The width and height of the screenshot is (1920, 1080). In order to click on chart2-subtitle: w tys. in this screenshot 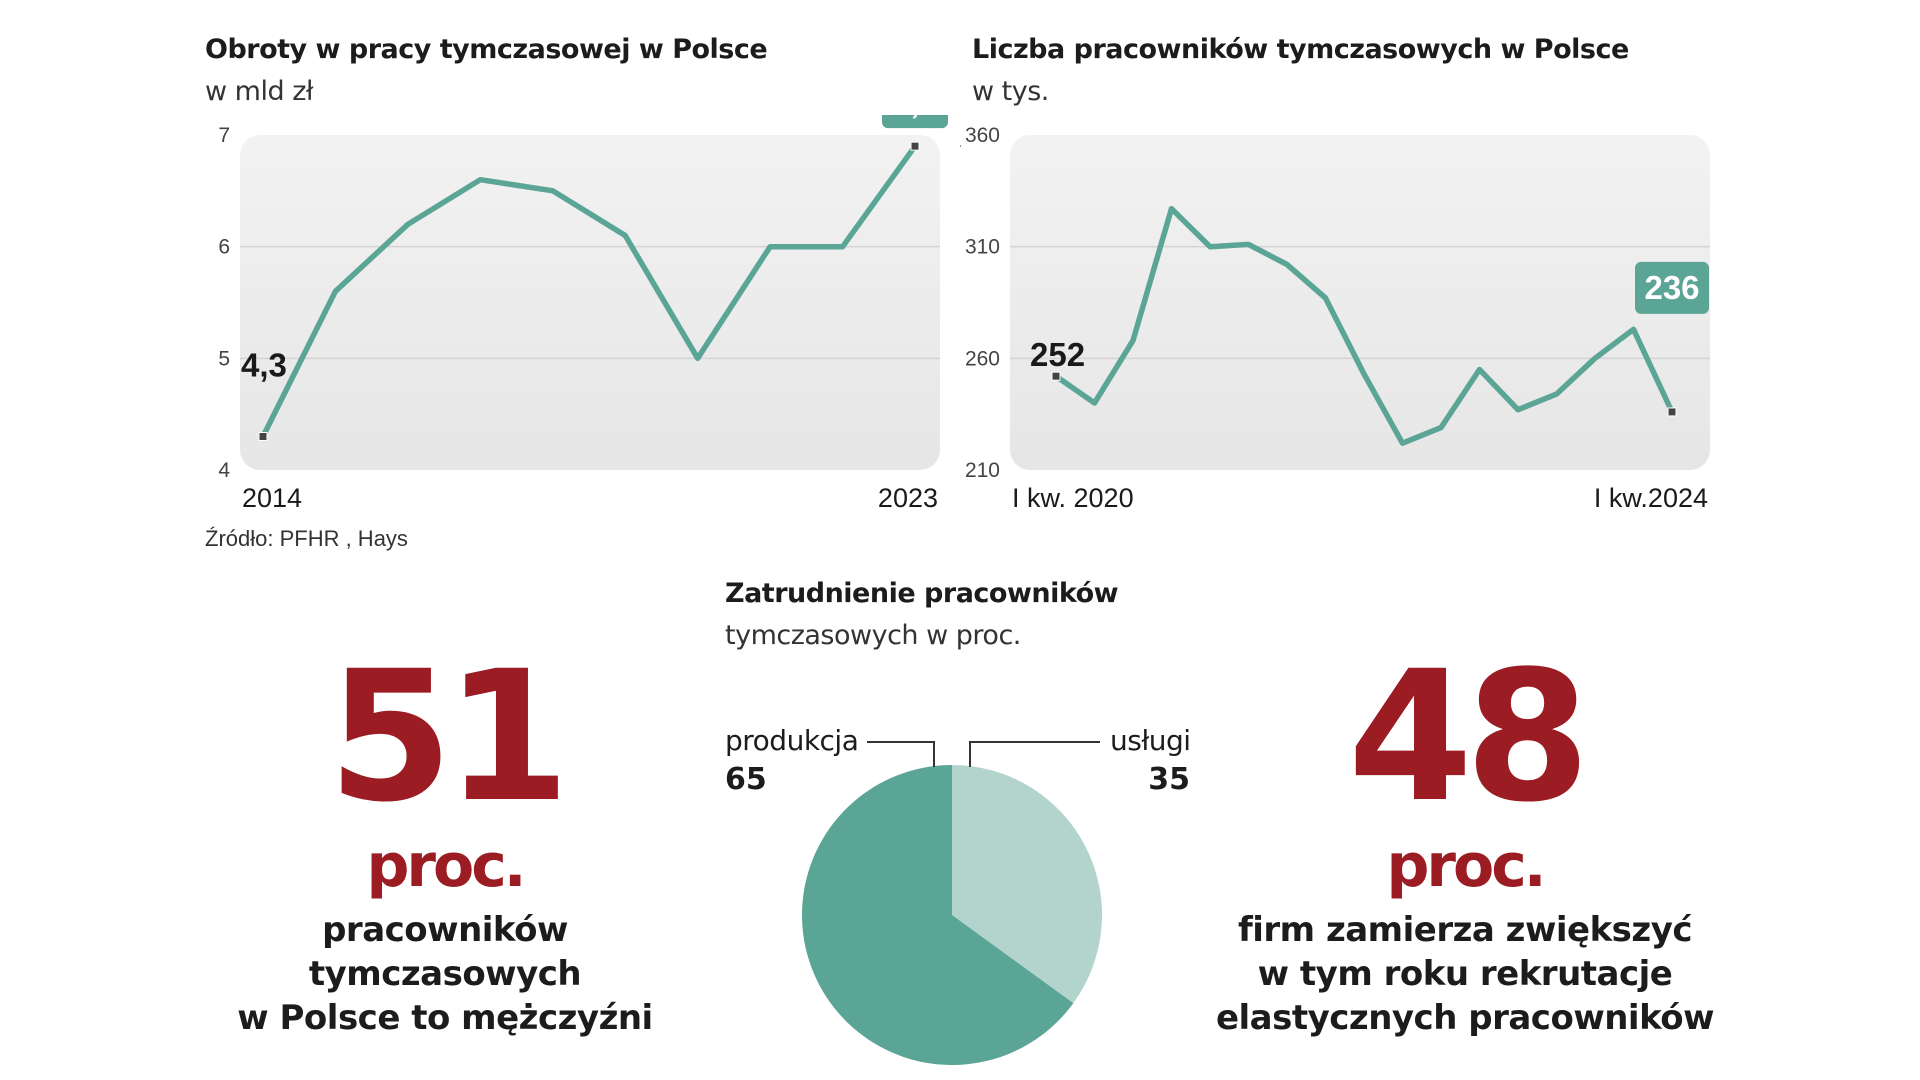, I will do `click(1010, 91)`.